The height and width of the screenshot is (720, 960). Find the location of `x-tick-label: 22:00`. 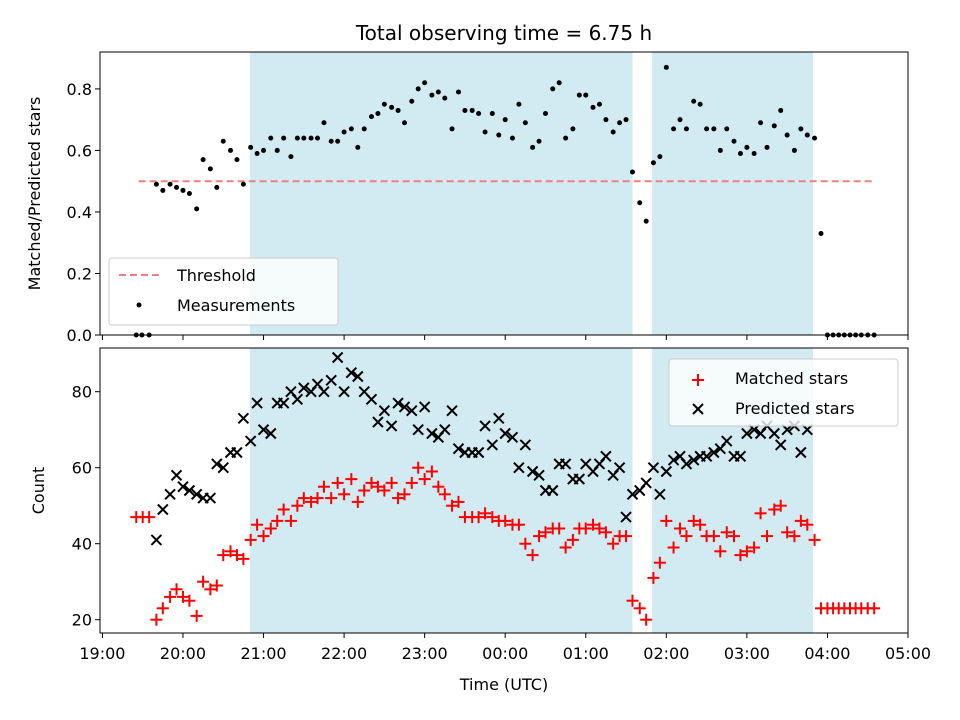

x-tick-label: 22:00 is located at coordinates (344, 653).